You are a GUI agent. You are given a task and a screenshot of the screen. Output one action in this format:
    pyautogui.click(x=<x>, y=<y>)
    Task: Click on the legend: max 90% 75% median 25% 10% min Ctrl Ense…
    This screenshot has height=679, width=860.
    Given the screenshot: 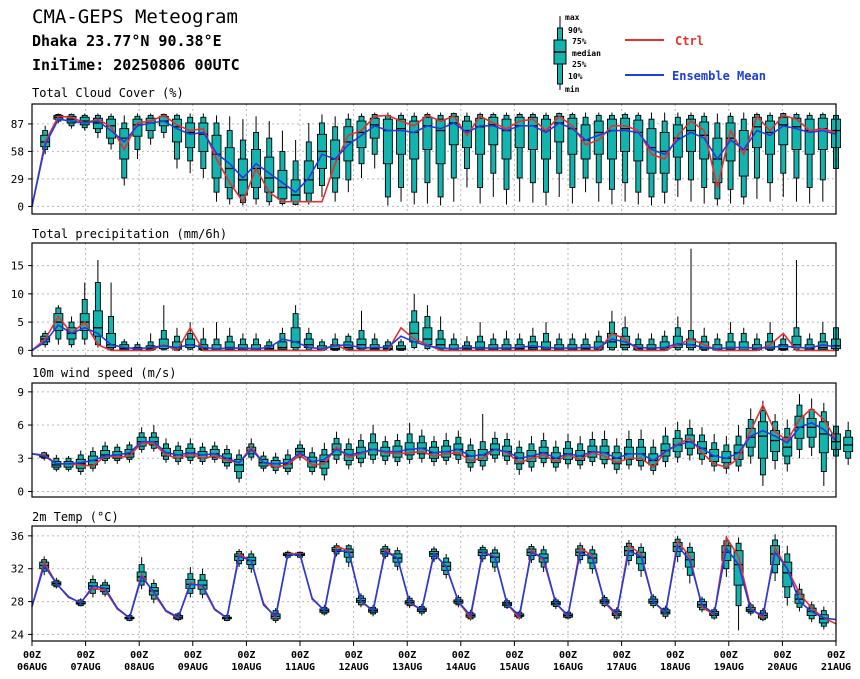 What is the action you would take?
    pyautogui.click(x=659, y=53)
    